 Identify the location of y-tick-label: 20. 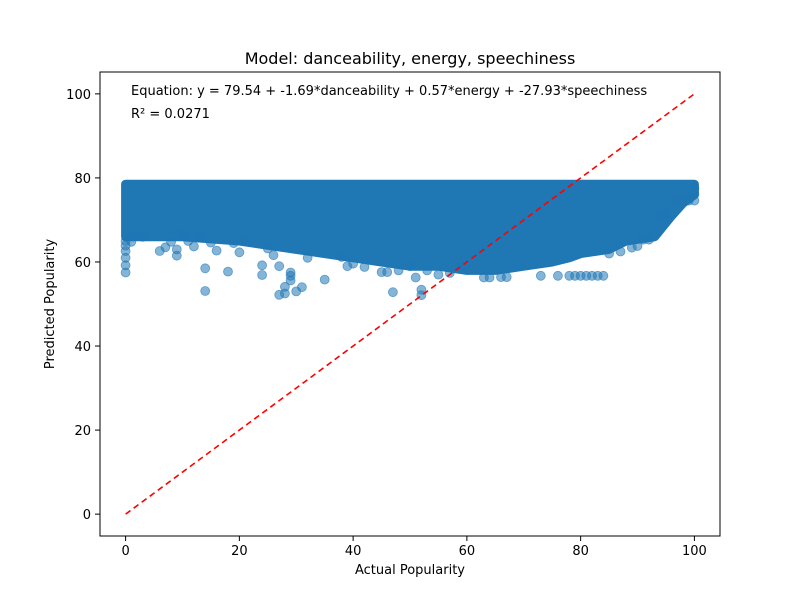
(82, 431).